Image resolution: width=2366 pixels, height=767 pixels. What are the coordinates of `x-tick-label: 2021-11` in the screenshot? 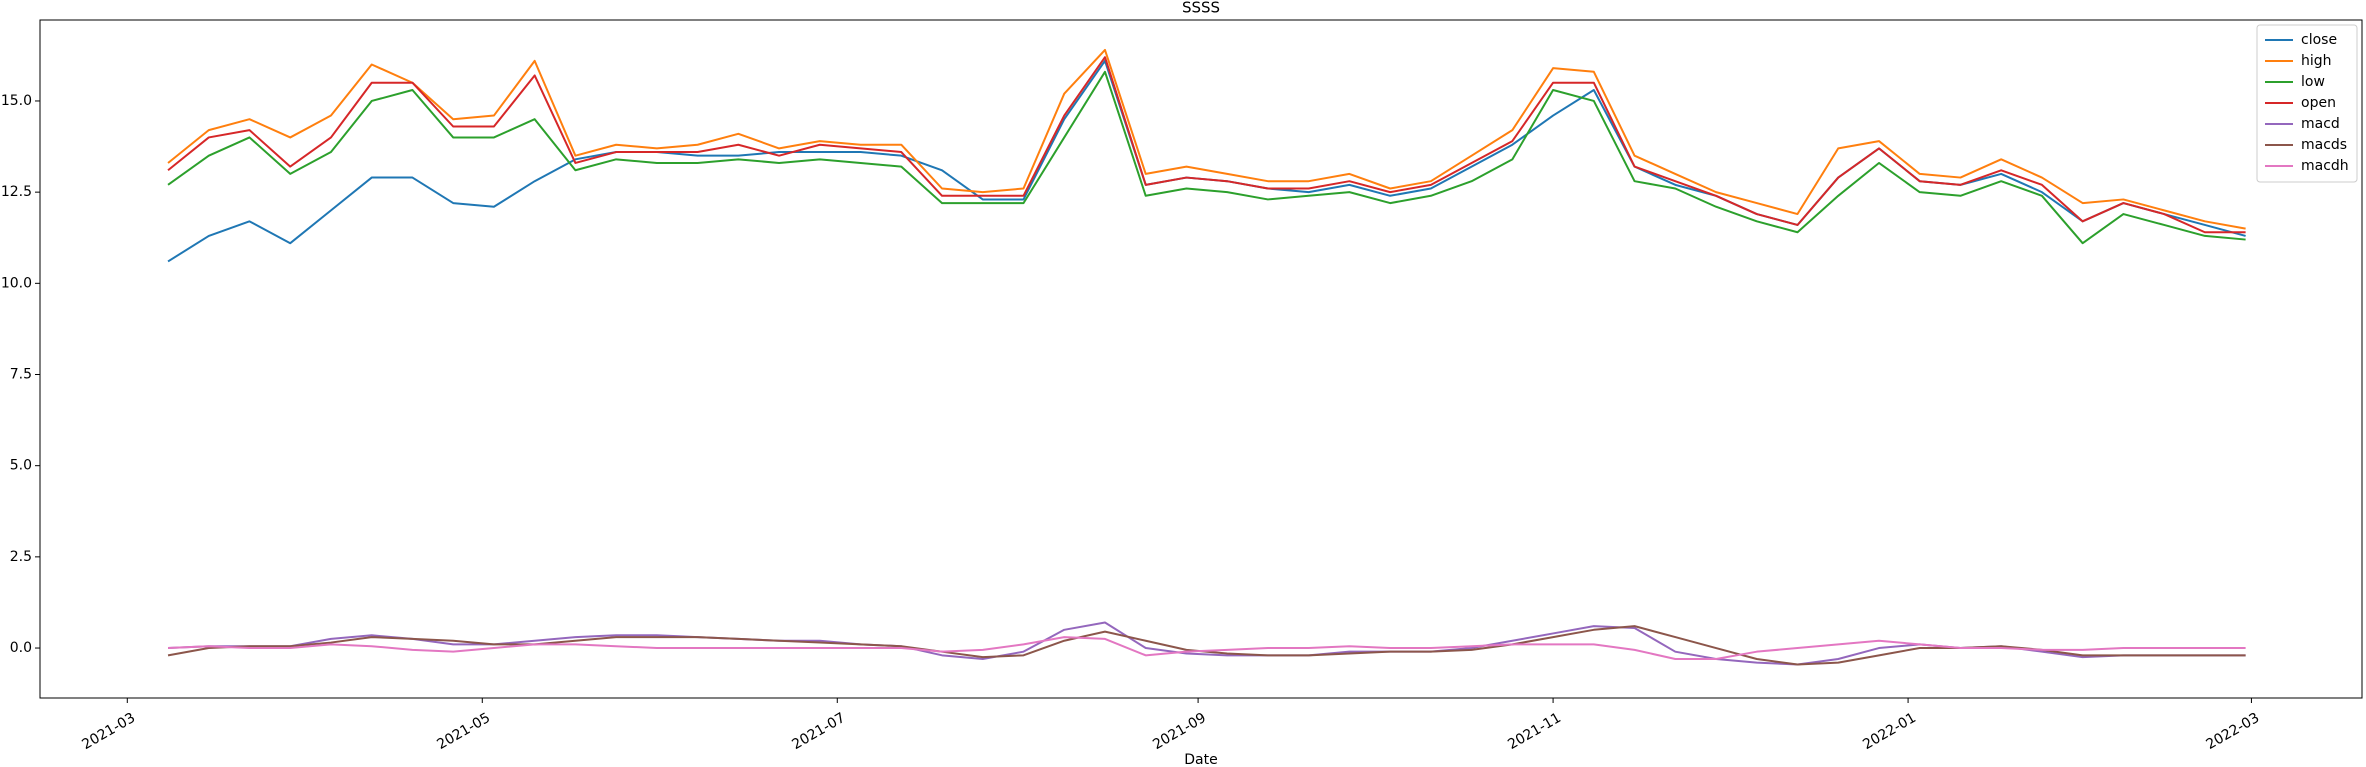 It's located at (1534, 731).